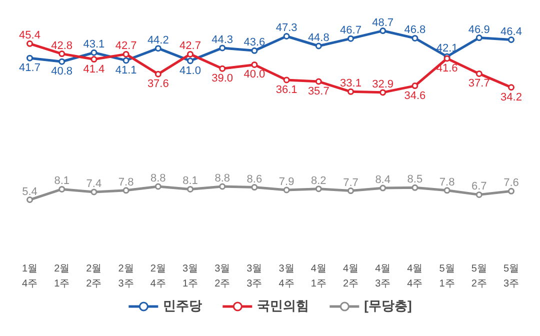 This screenshot has height=336, width=540. What do you see at coordinates (447, 276) in the screenshot?
I see `x-tick-label: 5월 1주` at bounding box center [447, 276].